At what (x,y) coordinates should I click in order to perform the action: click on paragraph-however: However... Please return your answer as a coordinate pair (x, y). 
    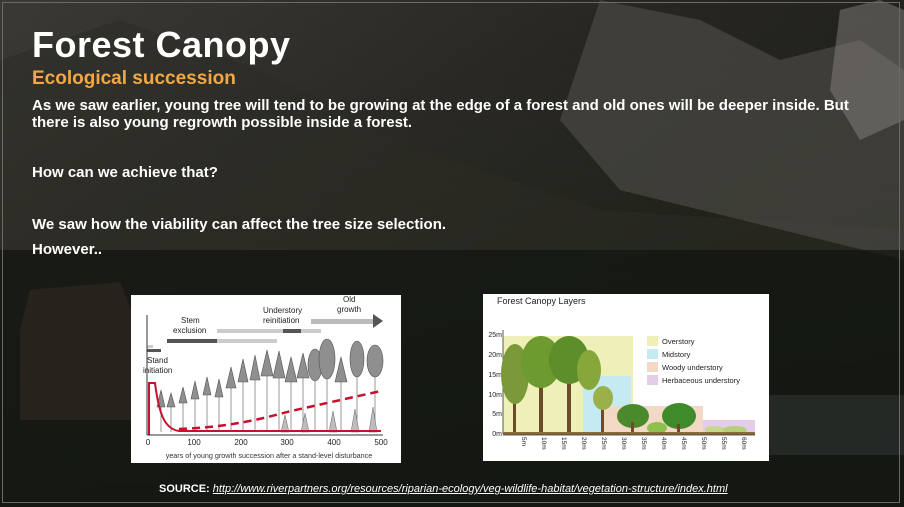
    Looking at the image, I should click on (67, 249).